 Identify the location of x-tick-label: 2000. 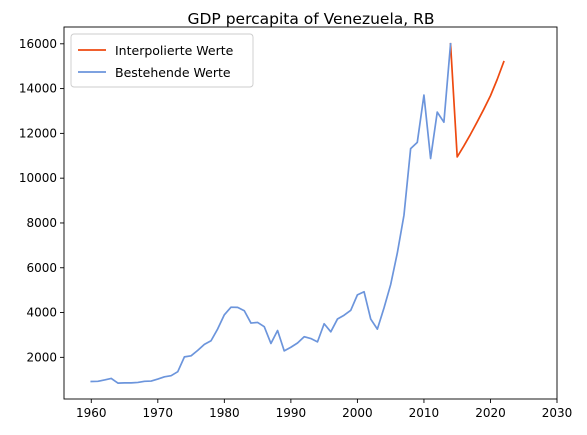
(357, 413).